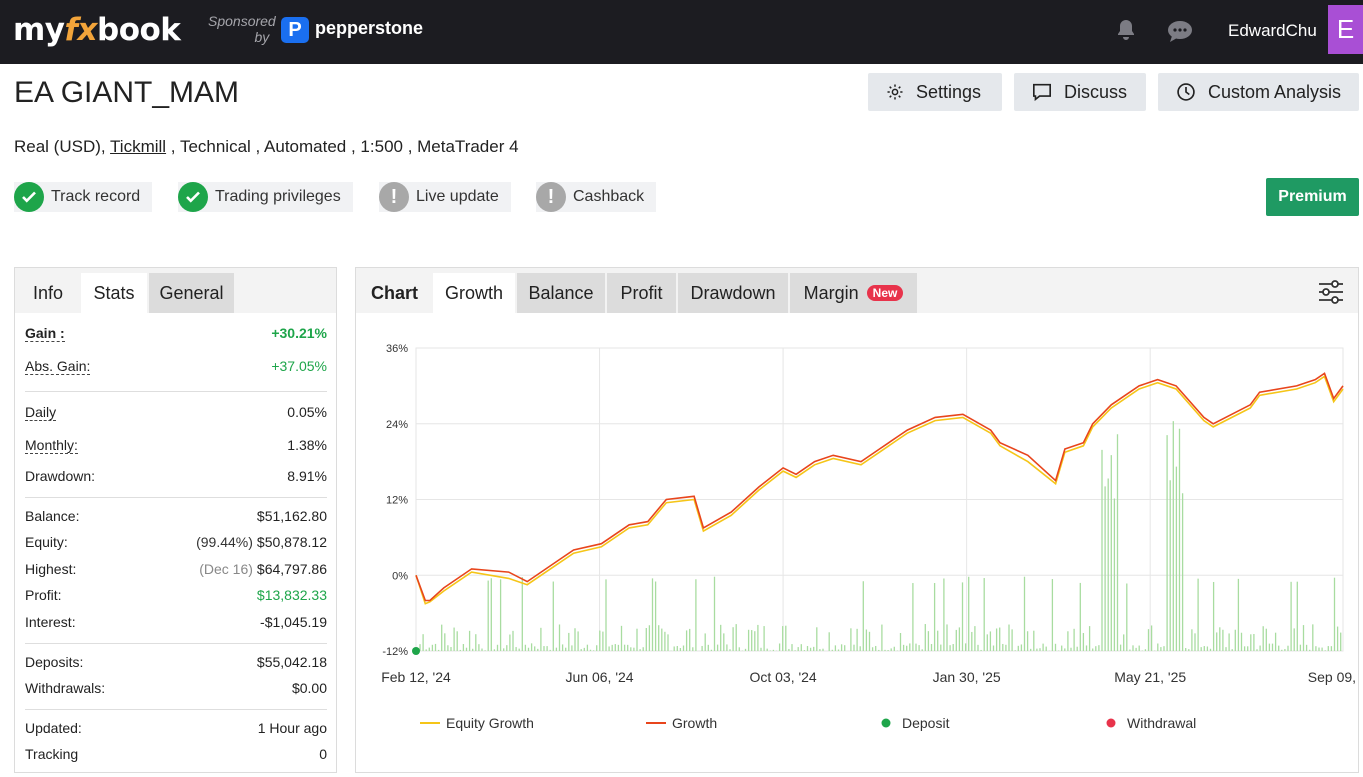 This screenshot has height=777, width=1363. Describe the element at coordinates (224, 542) in the screenshot. I see `equity-percent: (99.44%)` at that location.